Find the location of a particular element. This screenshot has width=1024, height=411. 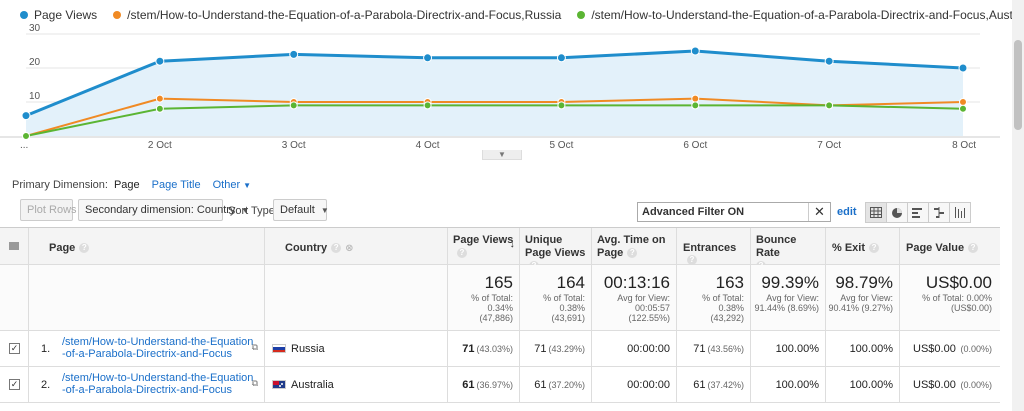

total-label: % of Total: is located at coordinates (564, 298).